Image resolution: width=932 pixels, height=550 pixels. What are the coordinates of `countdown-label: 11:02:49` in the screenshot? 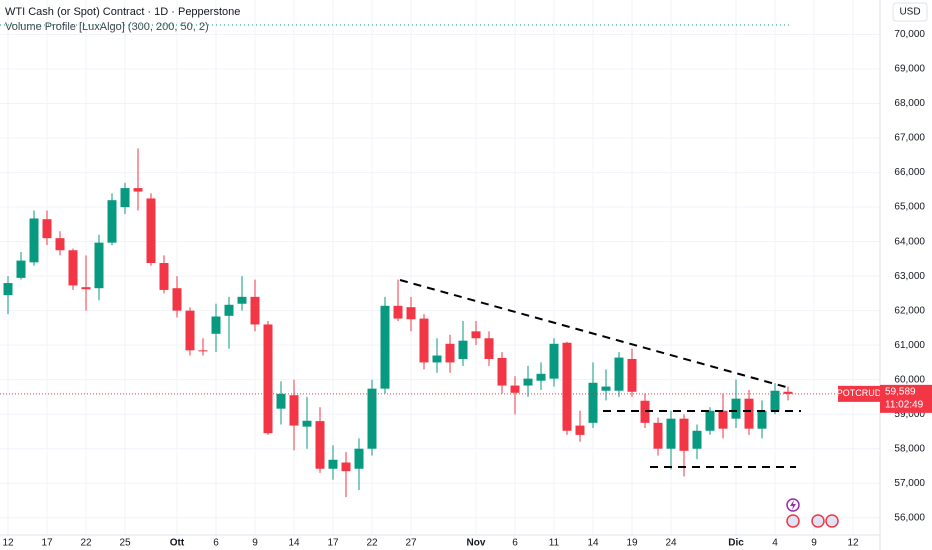 It's located at (904, 405).